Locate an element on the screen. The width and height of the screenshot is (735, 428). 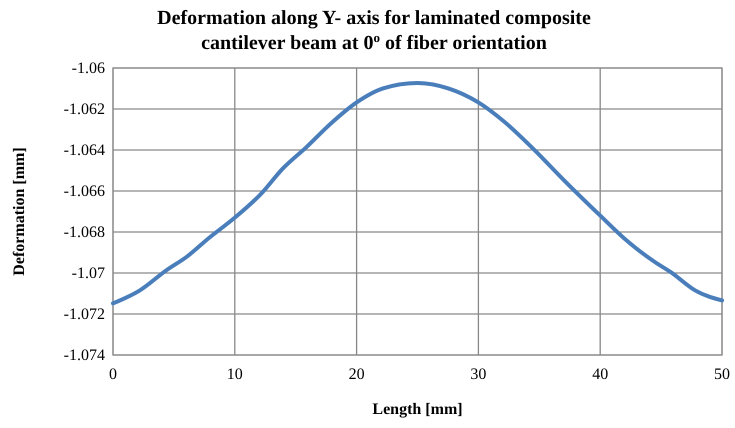
x-tick-label: 30 is located at coordinates (478, 374).